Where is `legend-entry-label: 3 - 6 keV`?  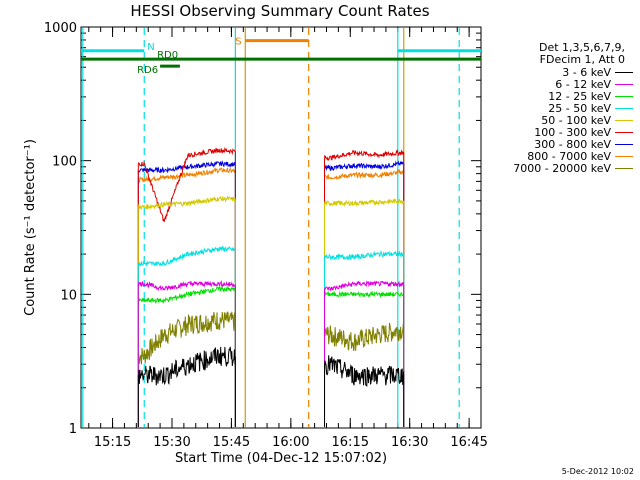
legend-entry-label: 3 - 6 keV is located at coordinates (586, 72).